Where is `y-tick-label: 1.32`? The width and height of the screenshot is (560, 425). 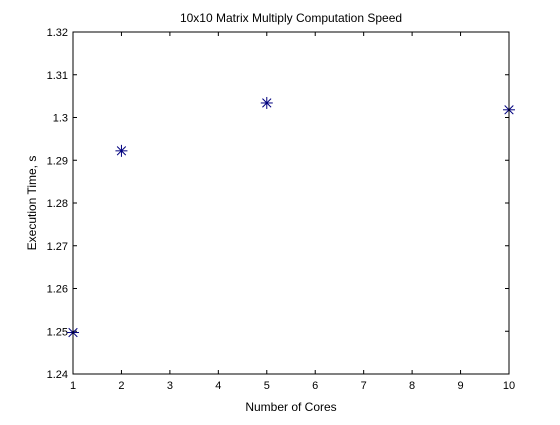 y-tick-label: 1.32 is located at coordinates (57, 33).